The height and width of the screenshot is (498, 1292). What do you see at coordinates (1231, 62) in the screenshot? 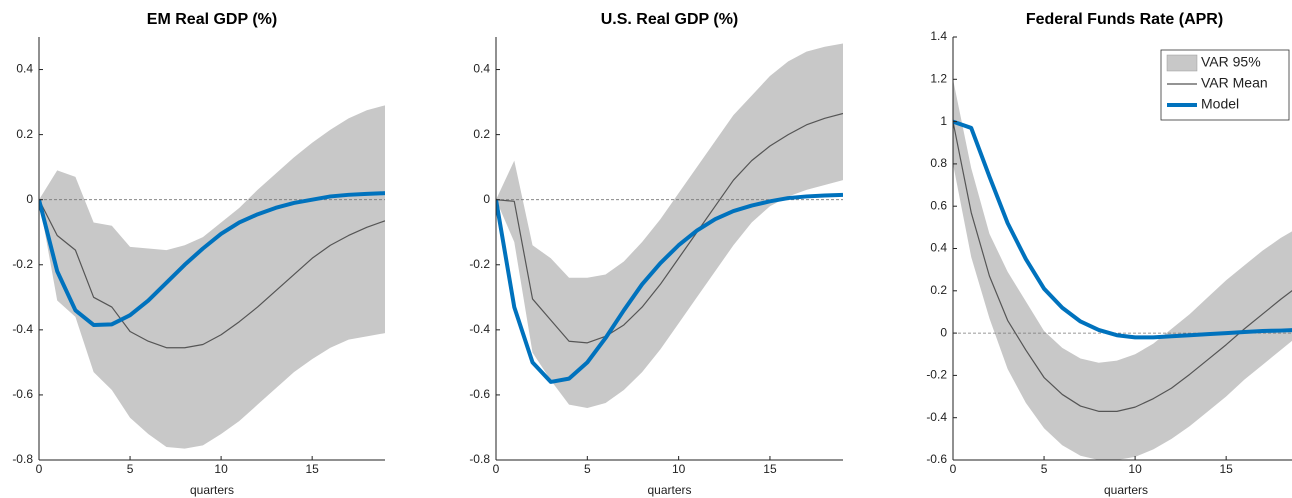
I see `legend-label: VAR 95%` at bounding box center [1231, 62].